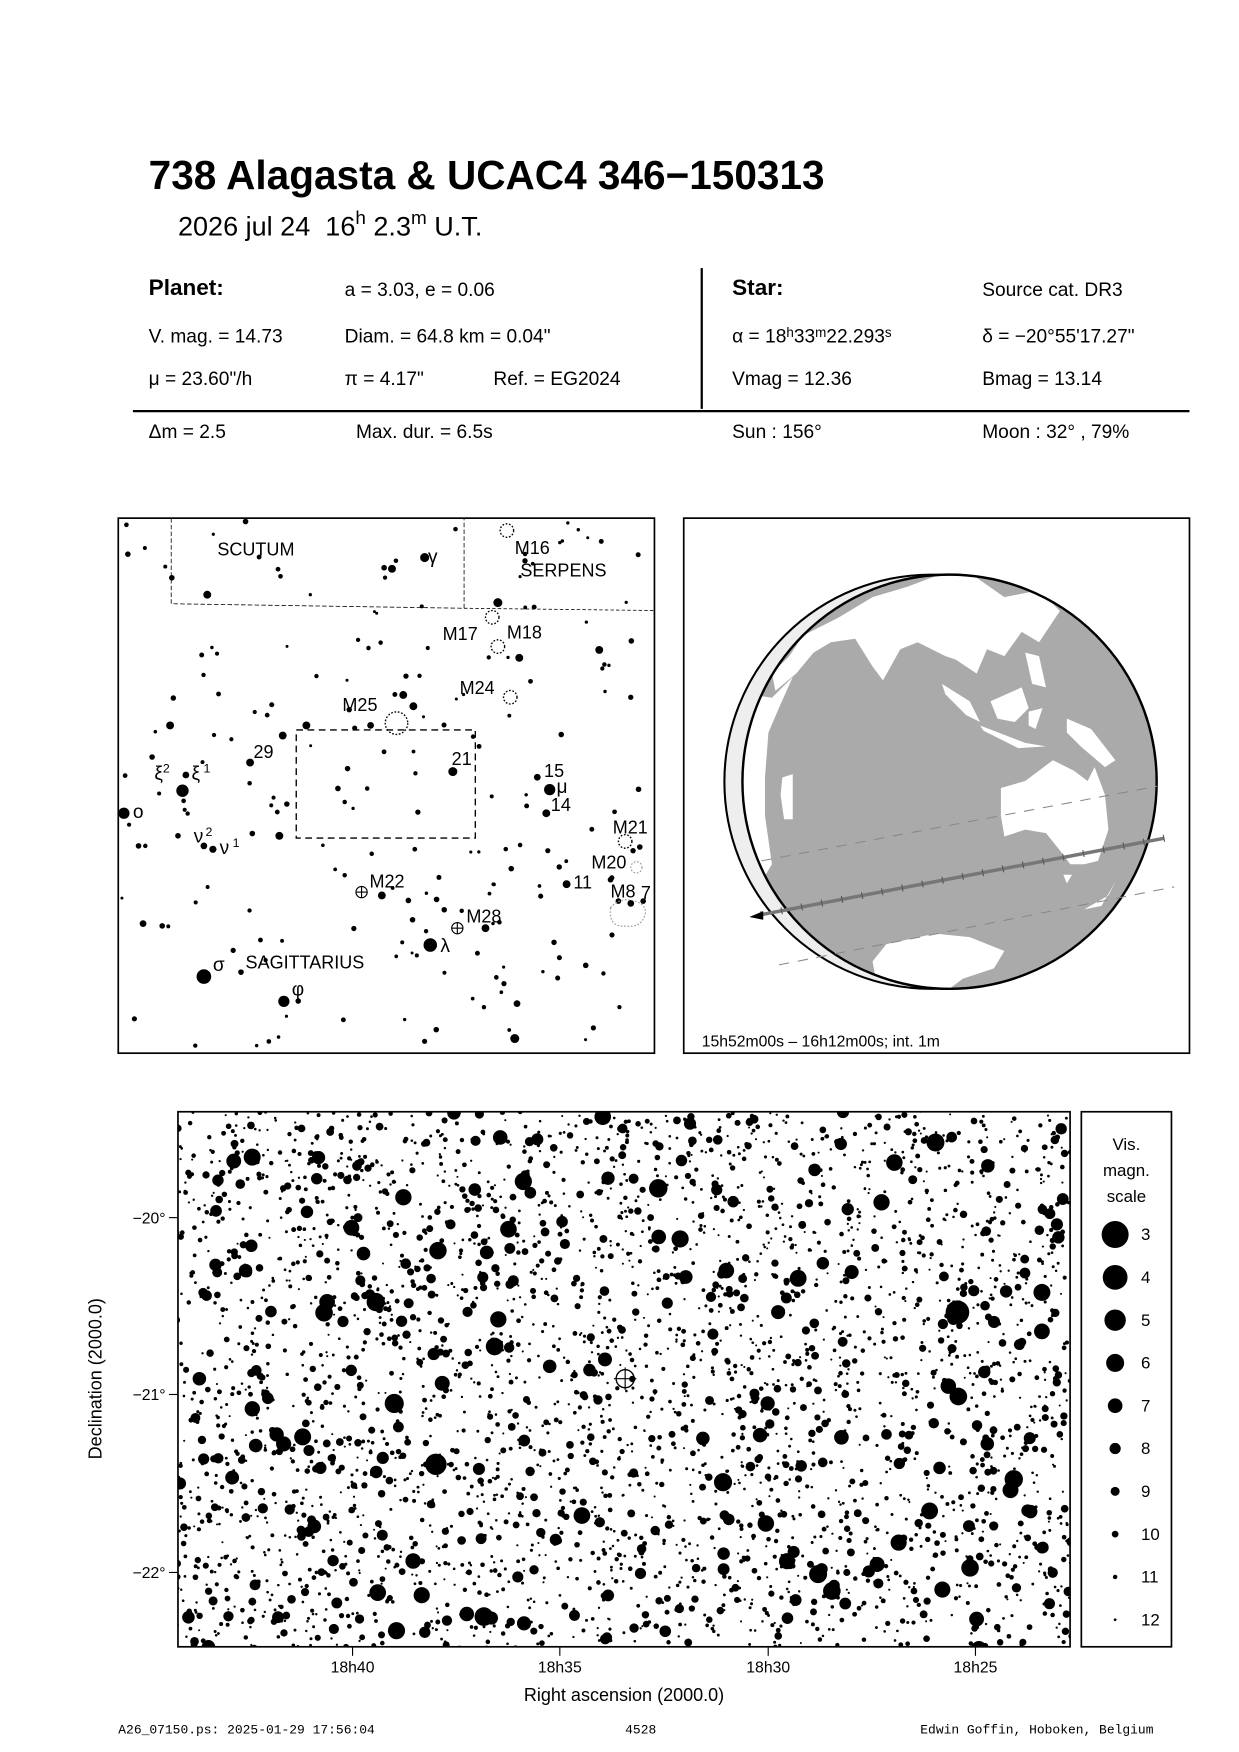 This screenshot has width=1239, height=1752. Describe the element at coordinates (392, 227) in the screenshot. I see `event-minute: 2.3` at that location.